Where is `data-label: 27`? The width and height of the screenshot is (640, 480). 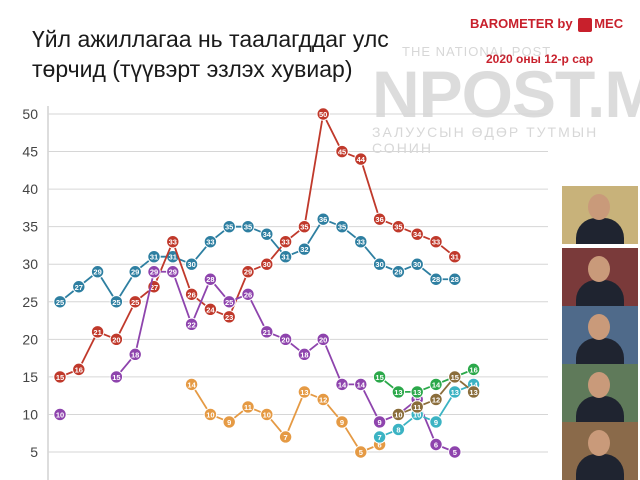 data-label: 27 is located at coordinates (79, 287).